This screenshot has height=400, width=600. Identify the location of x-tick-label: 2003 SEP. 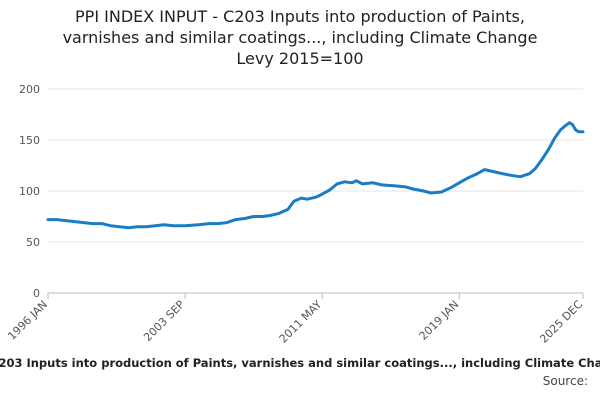
(164, 321).